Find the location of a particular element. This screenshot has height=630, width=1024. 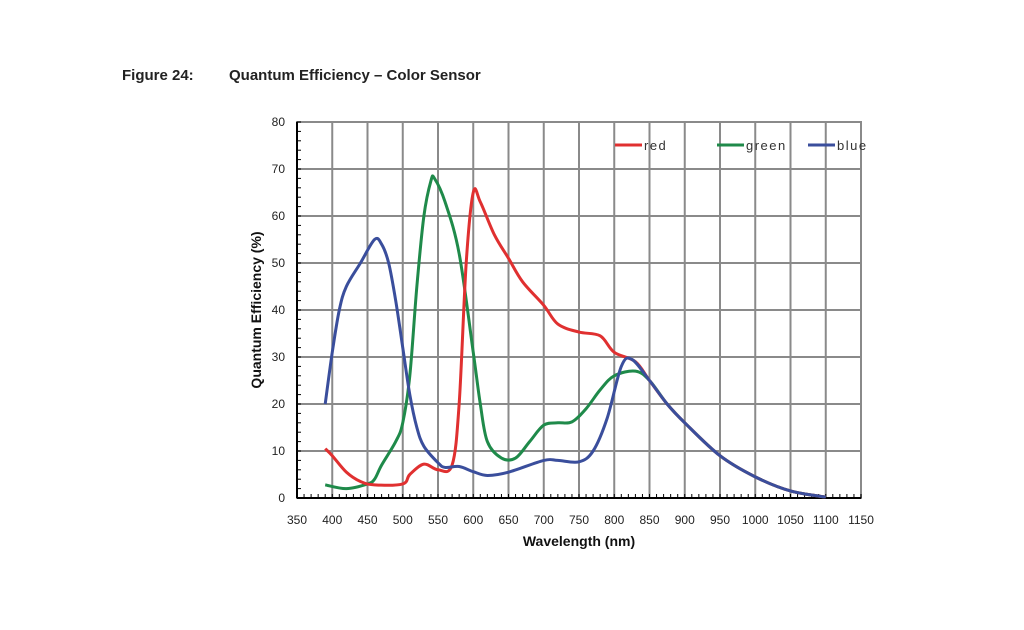

figure-number: Figure 24: is located at coordinates (158, 75).